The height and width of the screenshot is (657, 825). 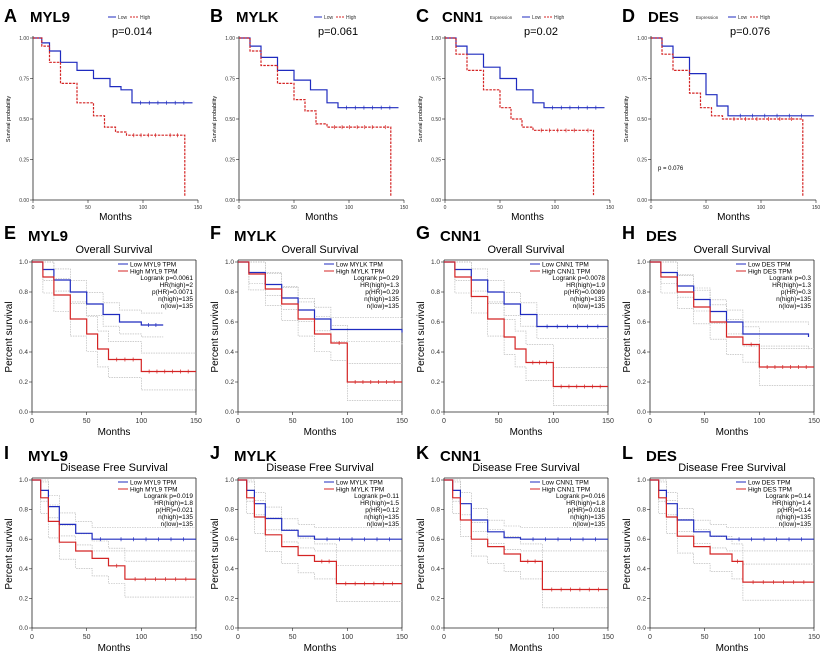 What do you see at coordinates (229, 382) in the screenshot?
I see `y-tick-label: 0.2` at bounding box center [229, 382].